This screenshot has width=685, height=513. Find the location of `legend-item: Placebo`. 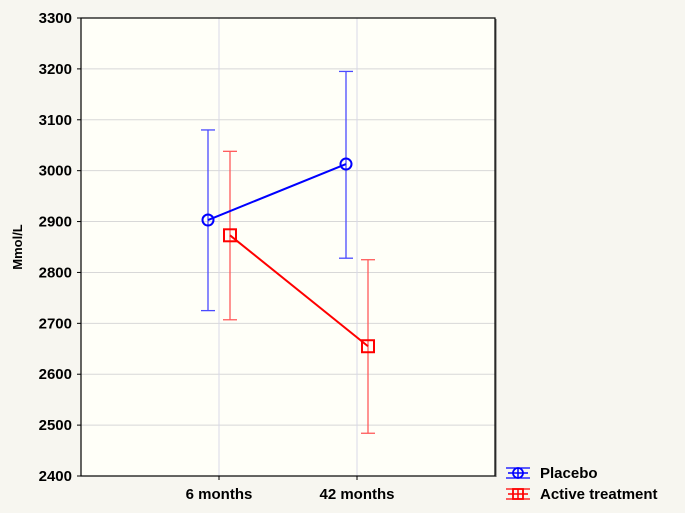

legend-item: Placebo is located at coordinates (552, 473).